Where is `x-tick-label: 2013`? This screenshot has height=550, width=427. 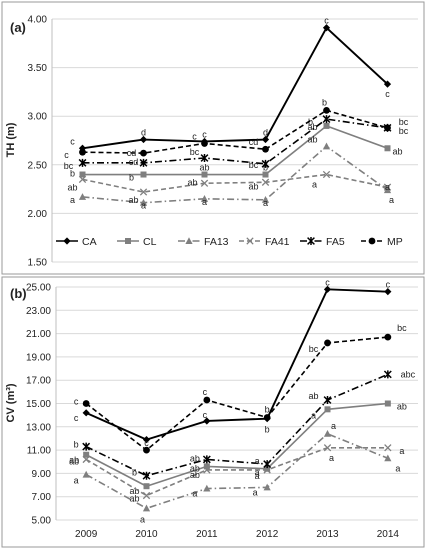
x-tick-label: 2013 is located at coordinates (327, 534).